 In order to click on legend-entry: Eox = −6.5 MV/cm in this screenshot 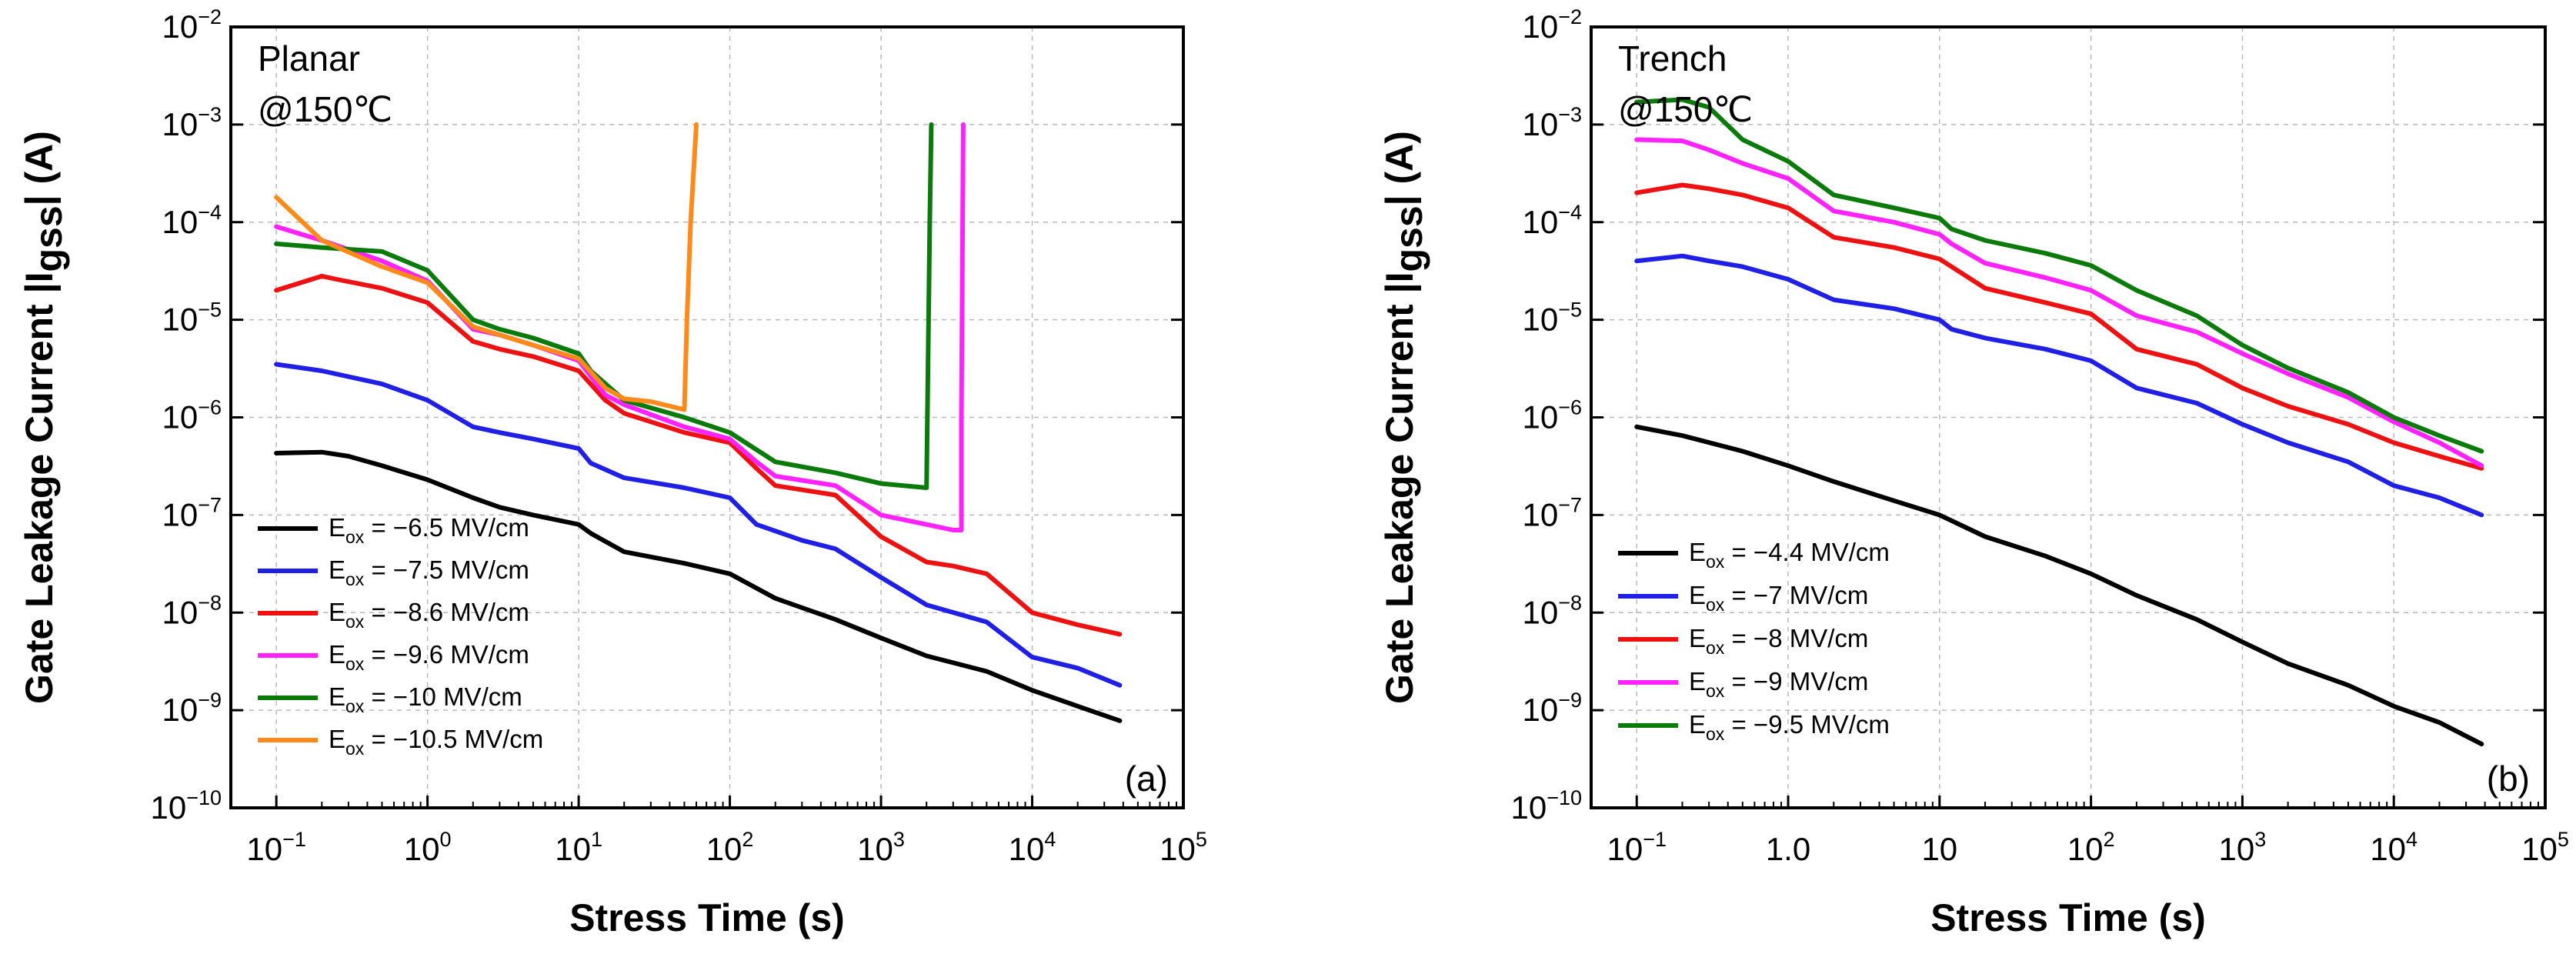, I will do `click(429, 530)`.